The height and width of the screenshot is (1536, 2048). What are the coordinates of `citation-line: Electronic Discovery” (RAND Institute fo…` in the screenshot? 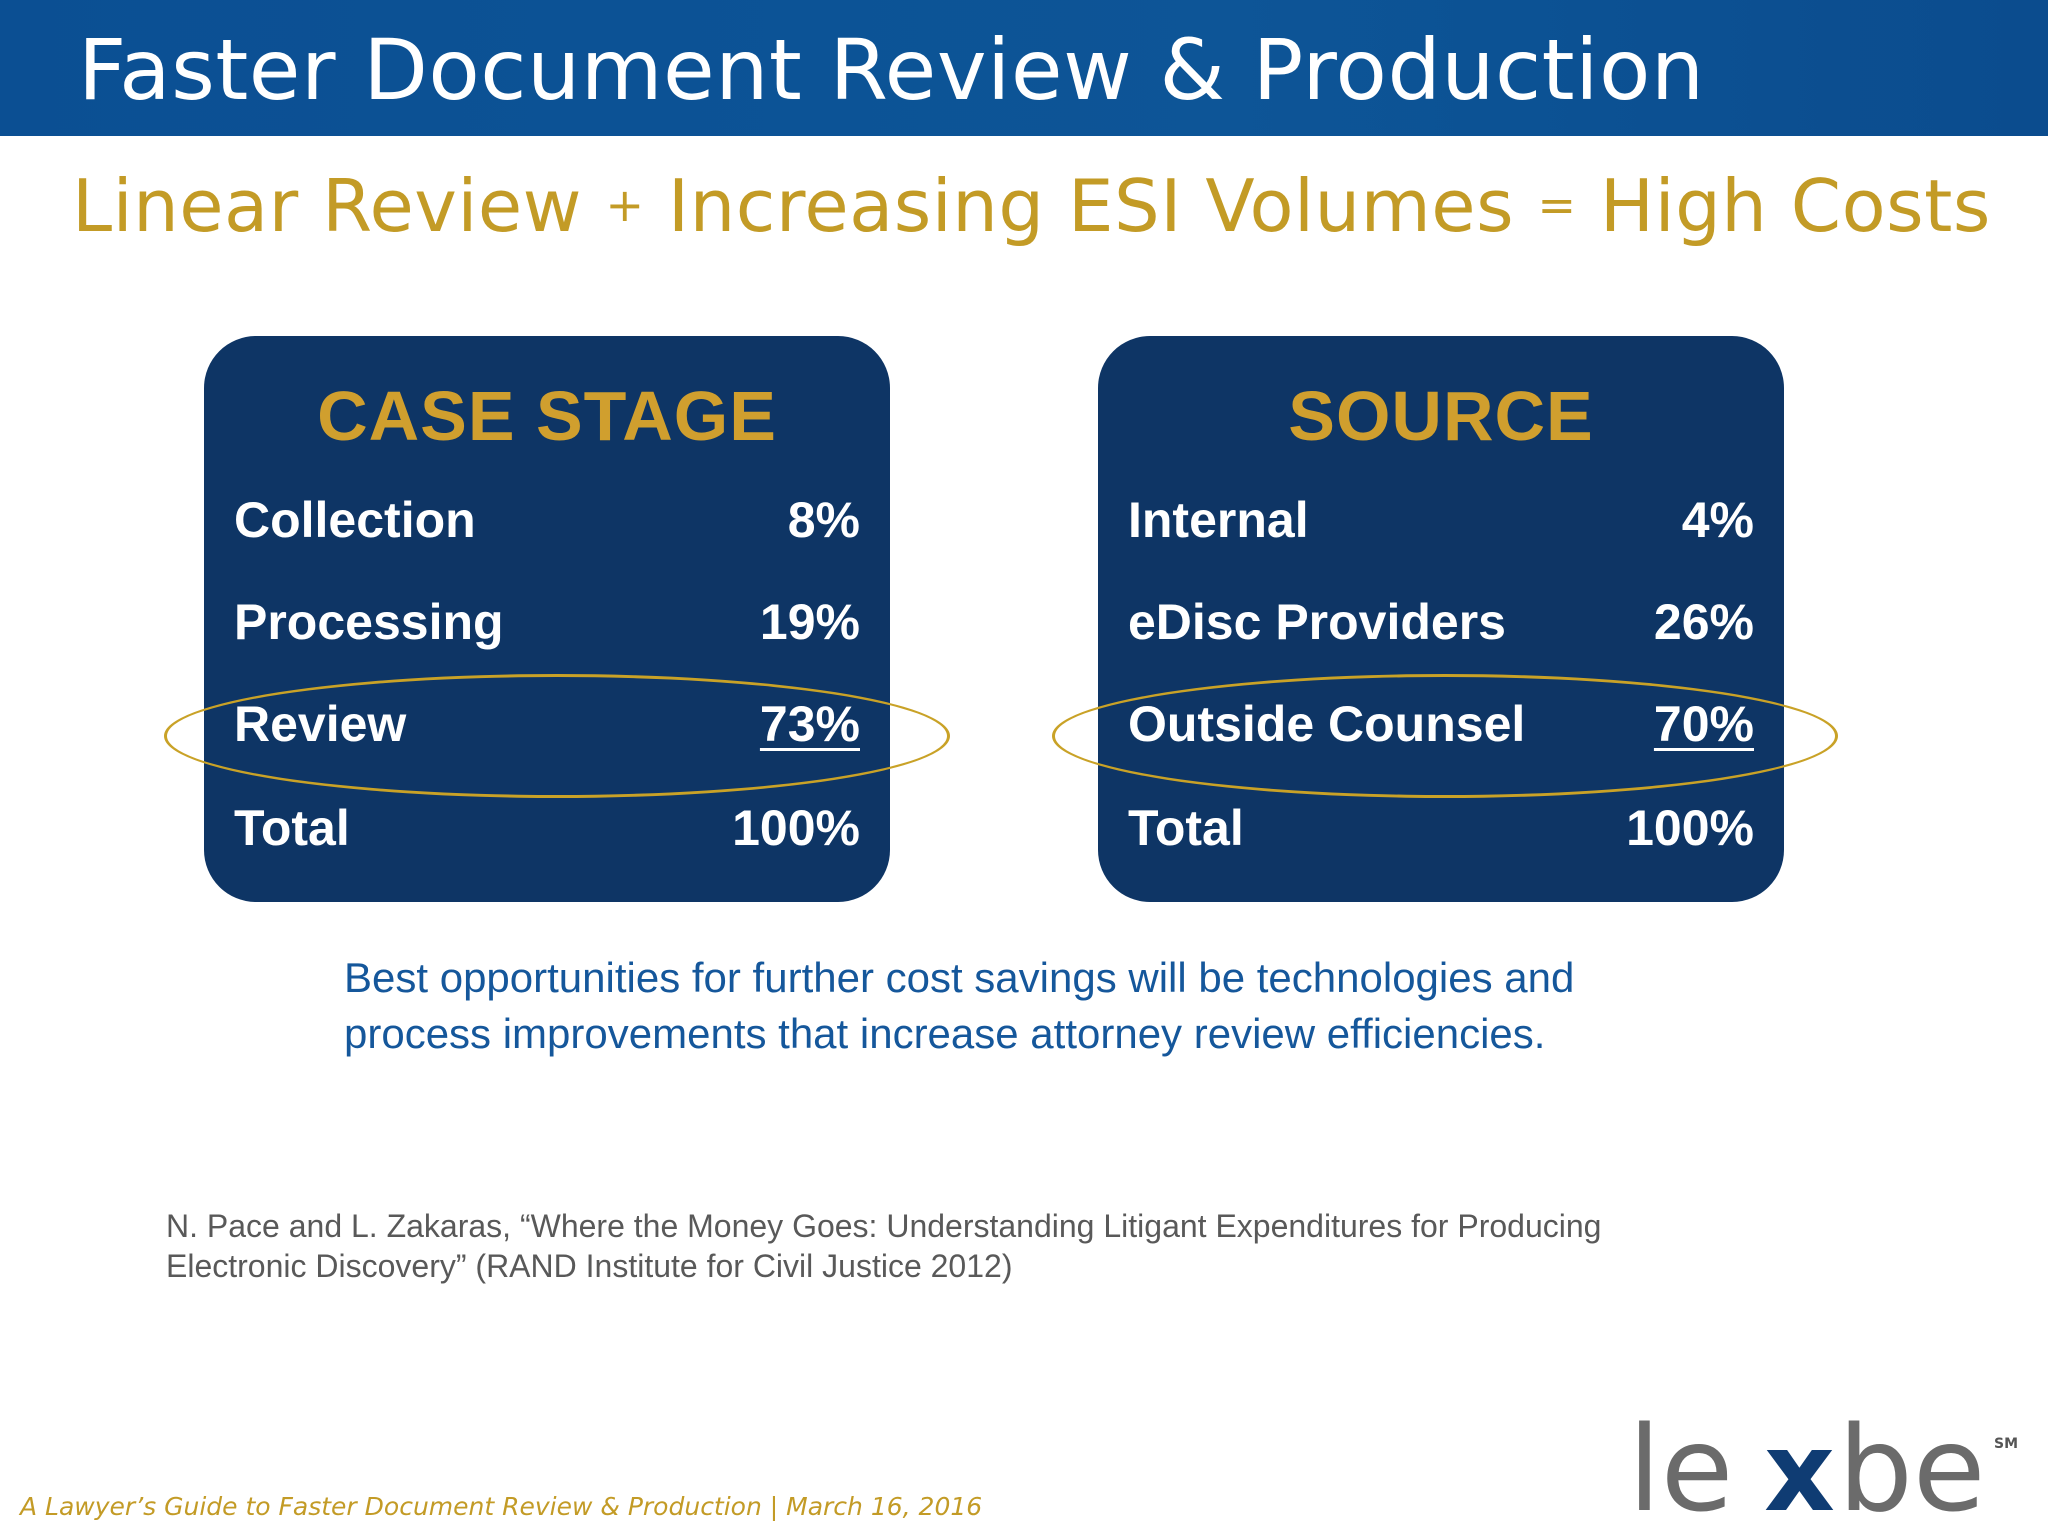 It's located at (589, 1266).